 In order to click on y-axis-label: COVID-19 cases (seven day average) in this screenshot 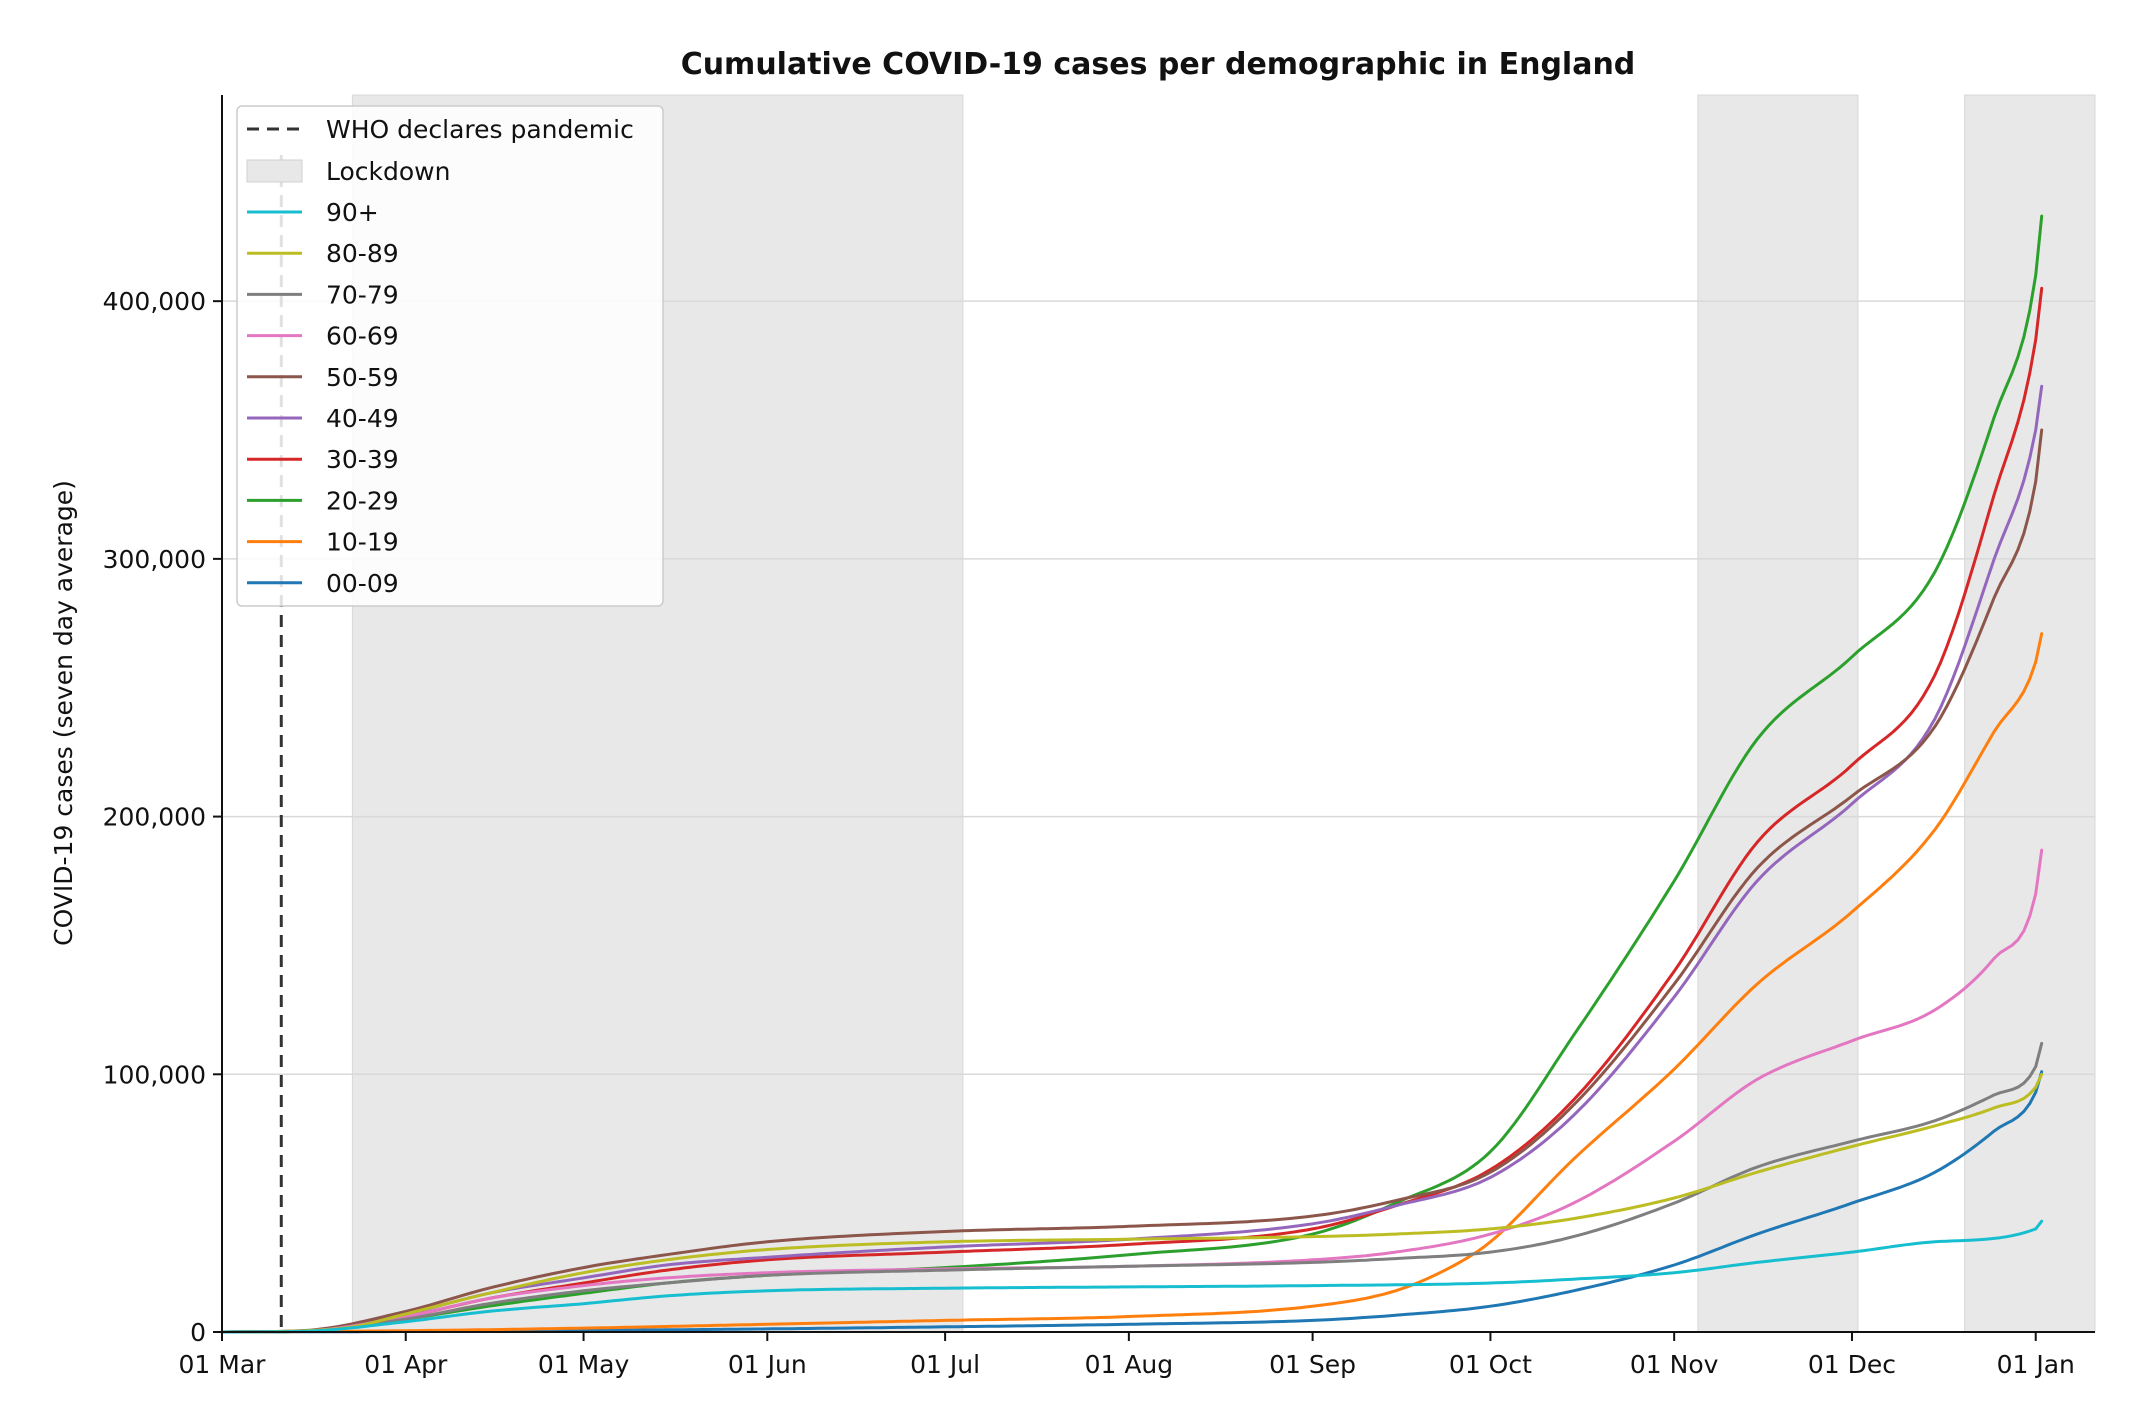, I will do `click(63, 713)`.